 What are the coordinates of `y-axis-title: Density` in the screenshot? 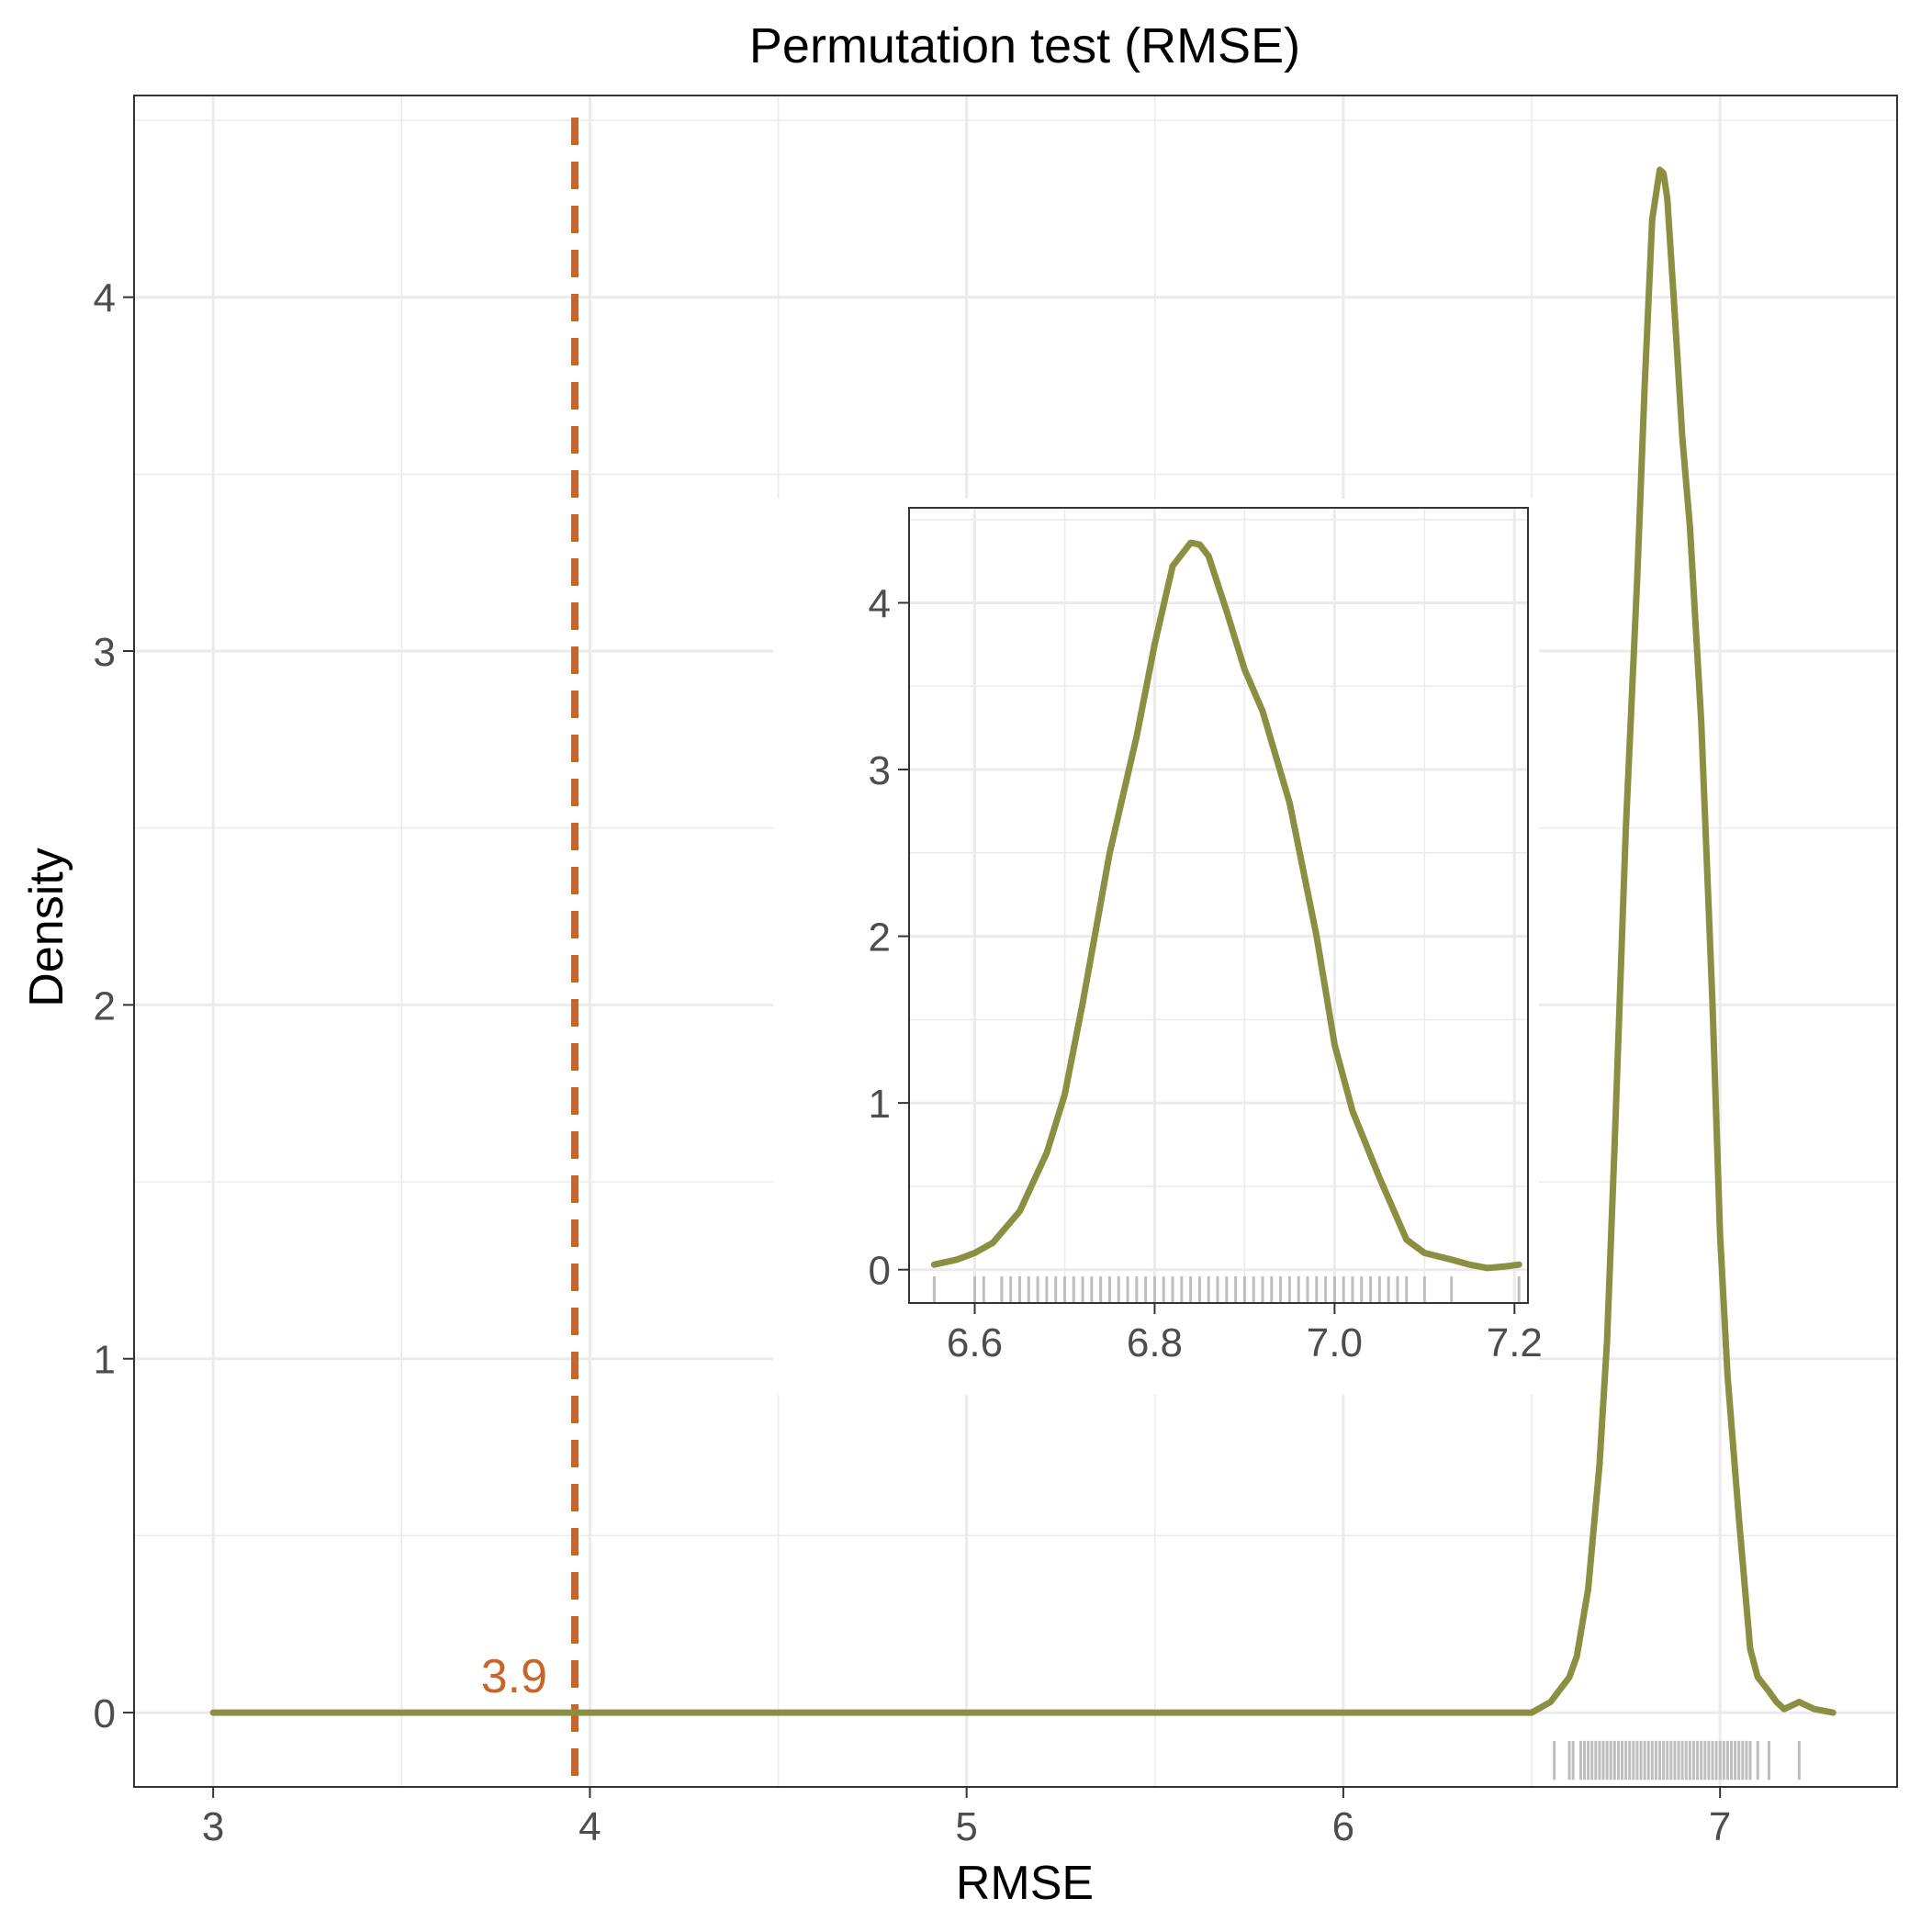 It's located at (46, 927).